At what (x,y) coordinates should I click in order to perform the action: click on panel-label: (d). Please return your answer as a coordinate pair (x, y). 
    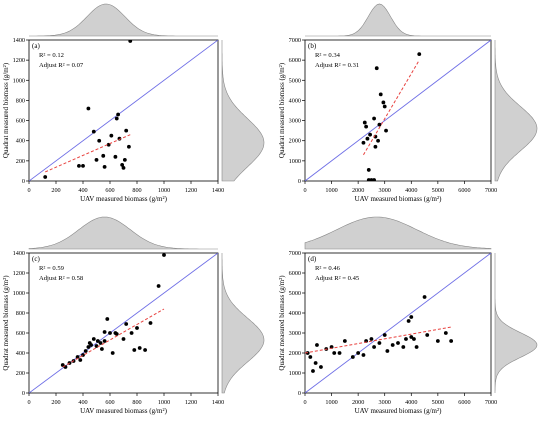
    Looking at the image, I should click on (312, 259).